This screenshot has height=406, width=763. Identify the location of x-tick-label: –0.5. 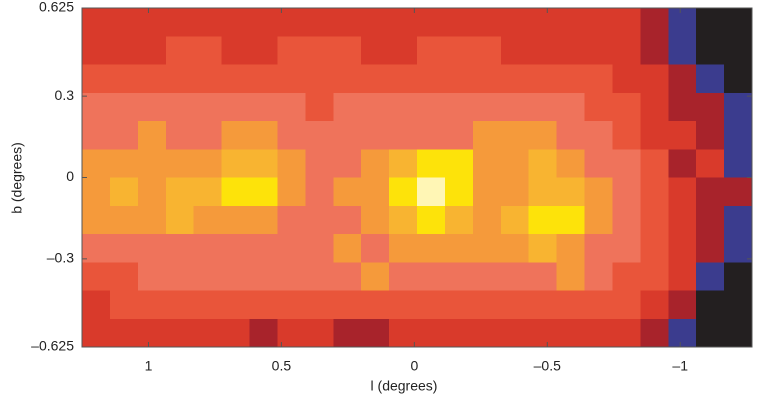
(547, 366).